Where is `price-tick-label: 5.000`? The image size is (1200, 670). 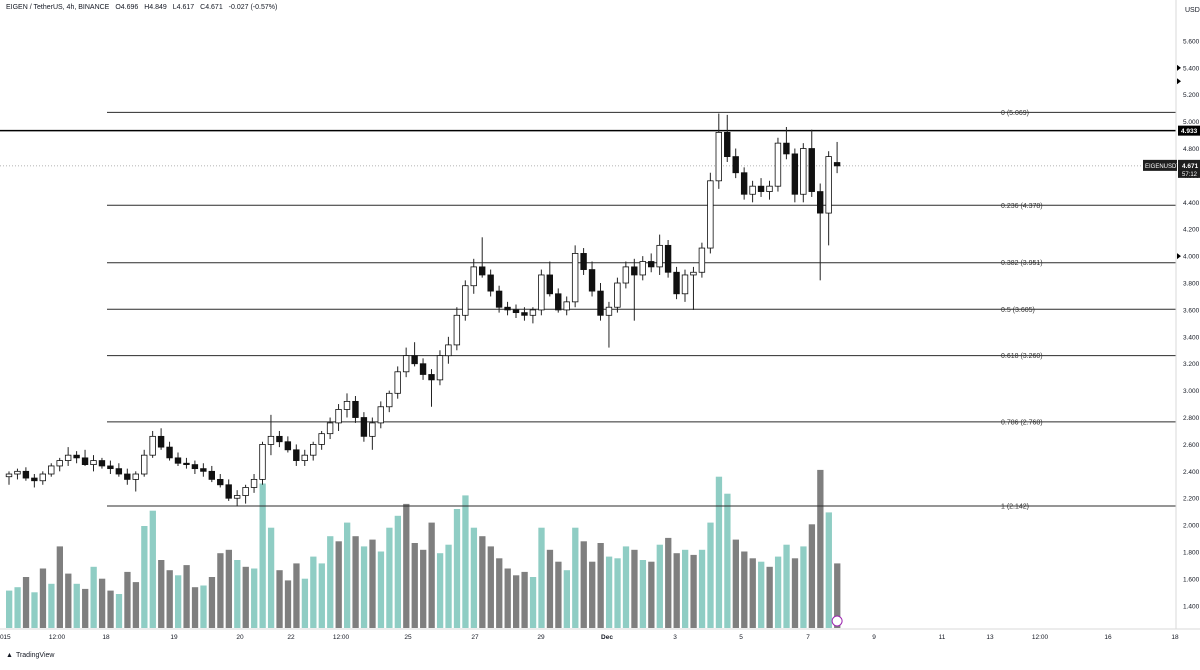 price-tick-label: 5.000 is located at coordinates (1191, 122).